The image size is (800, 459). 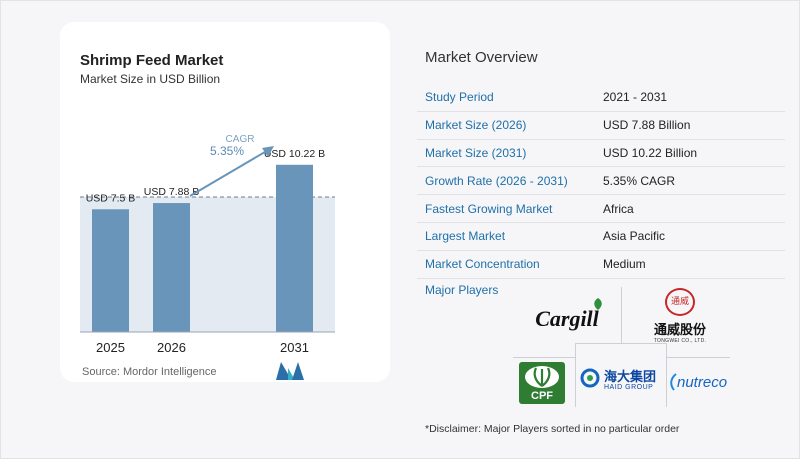 What do you see at coordinates (567, 318) in the screenshot?
I see `cargill-logo-text: Cargill` at bounding box center [567, 318].